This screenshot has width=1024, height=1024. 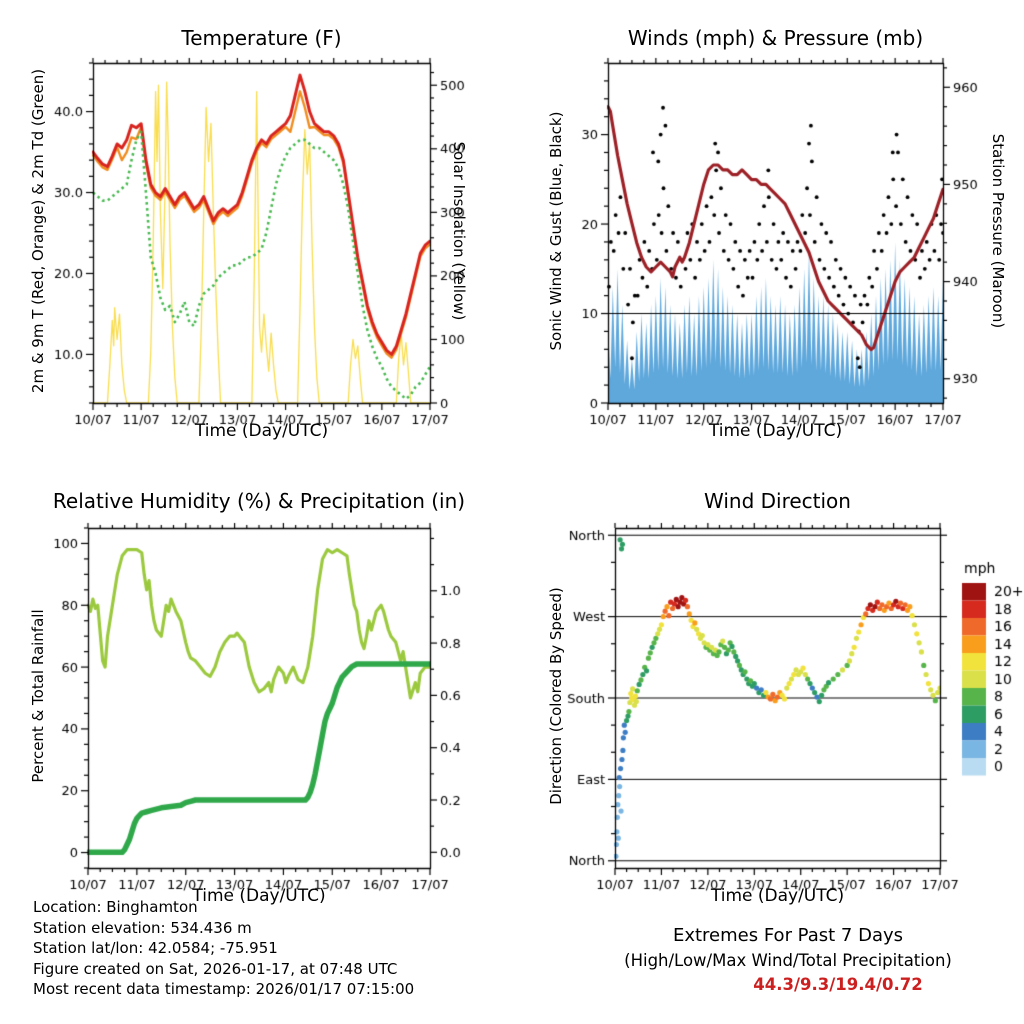 I want to click on wind-direction-ylabel-left: Direction (Colored By Speed), so click(x=556, y=696).